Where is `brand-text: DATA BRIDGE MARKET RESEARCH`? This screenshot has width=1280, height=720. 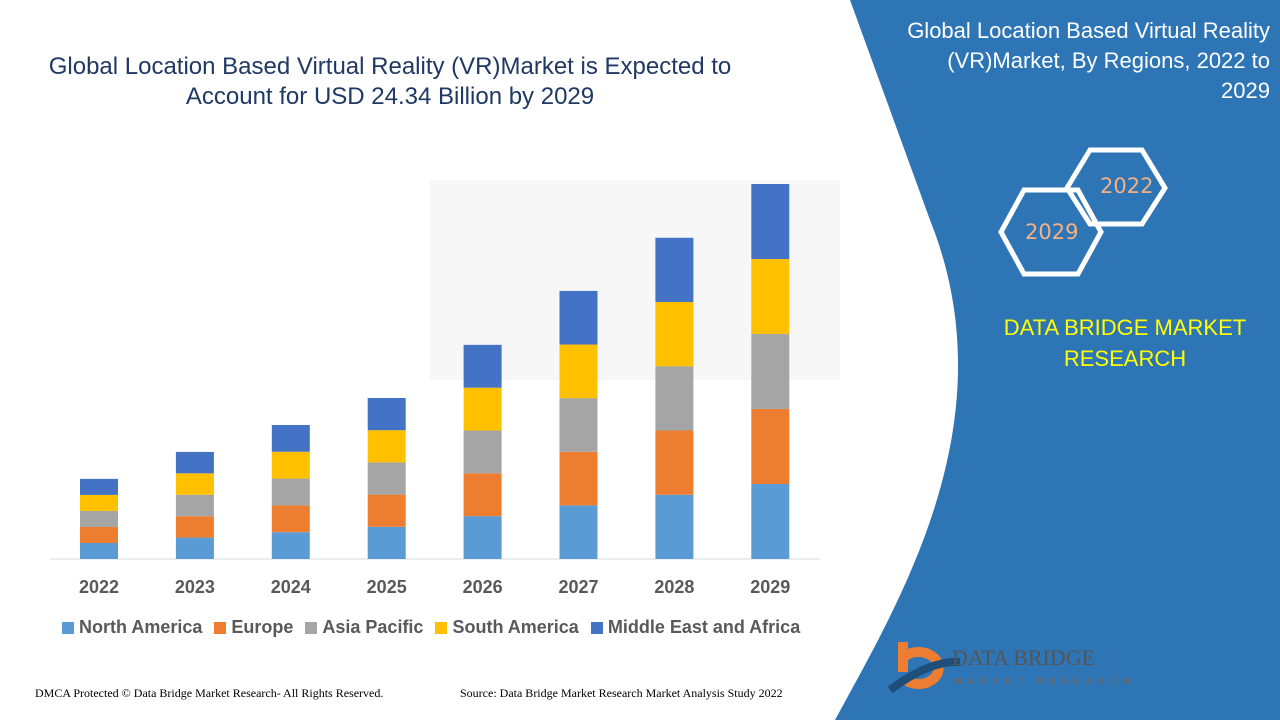
brand-text: DATA BRIDGE MARKET RESEARCH is located at coordinates (1125, 343).